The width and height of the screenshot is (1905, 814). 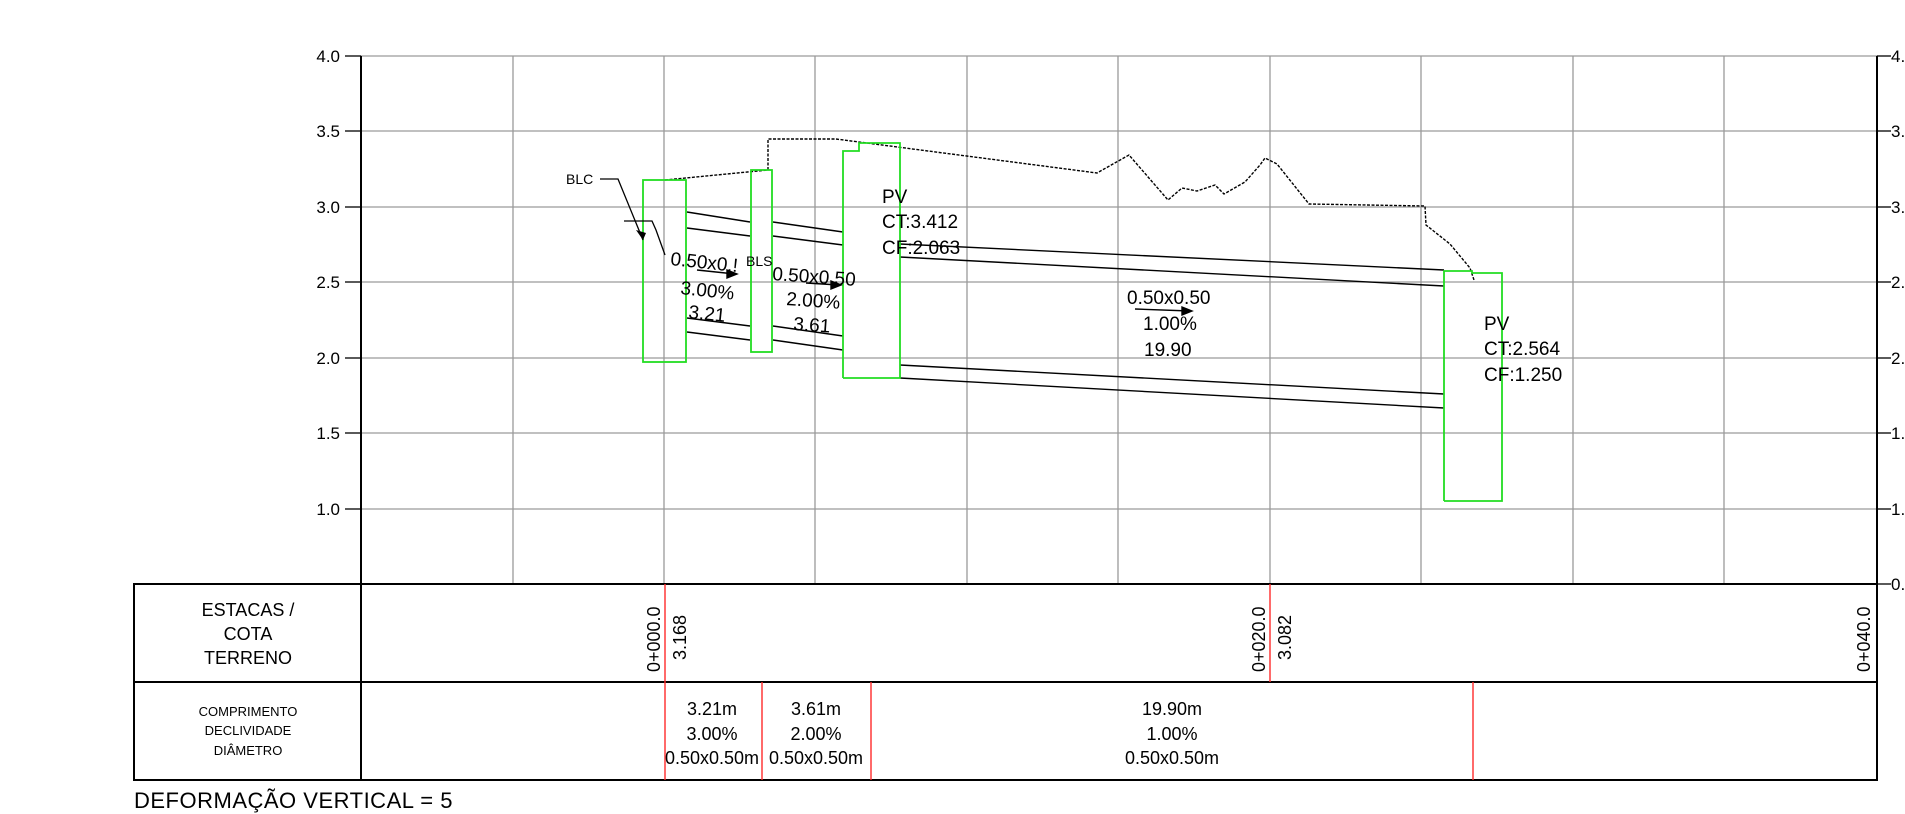 I want to click on table-red-lines, so click(x=1069, y=682).